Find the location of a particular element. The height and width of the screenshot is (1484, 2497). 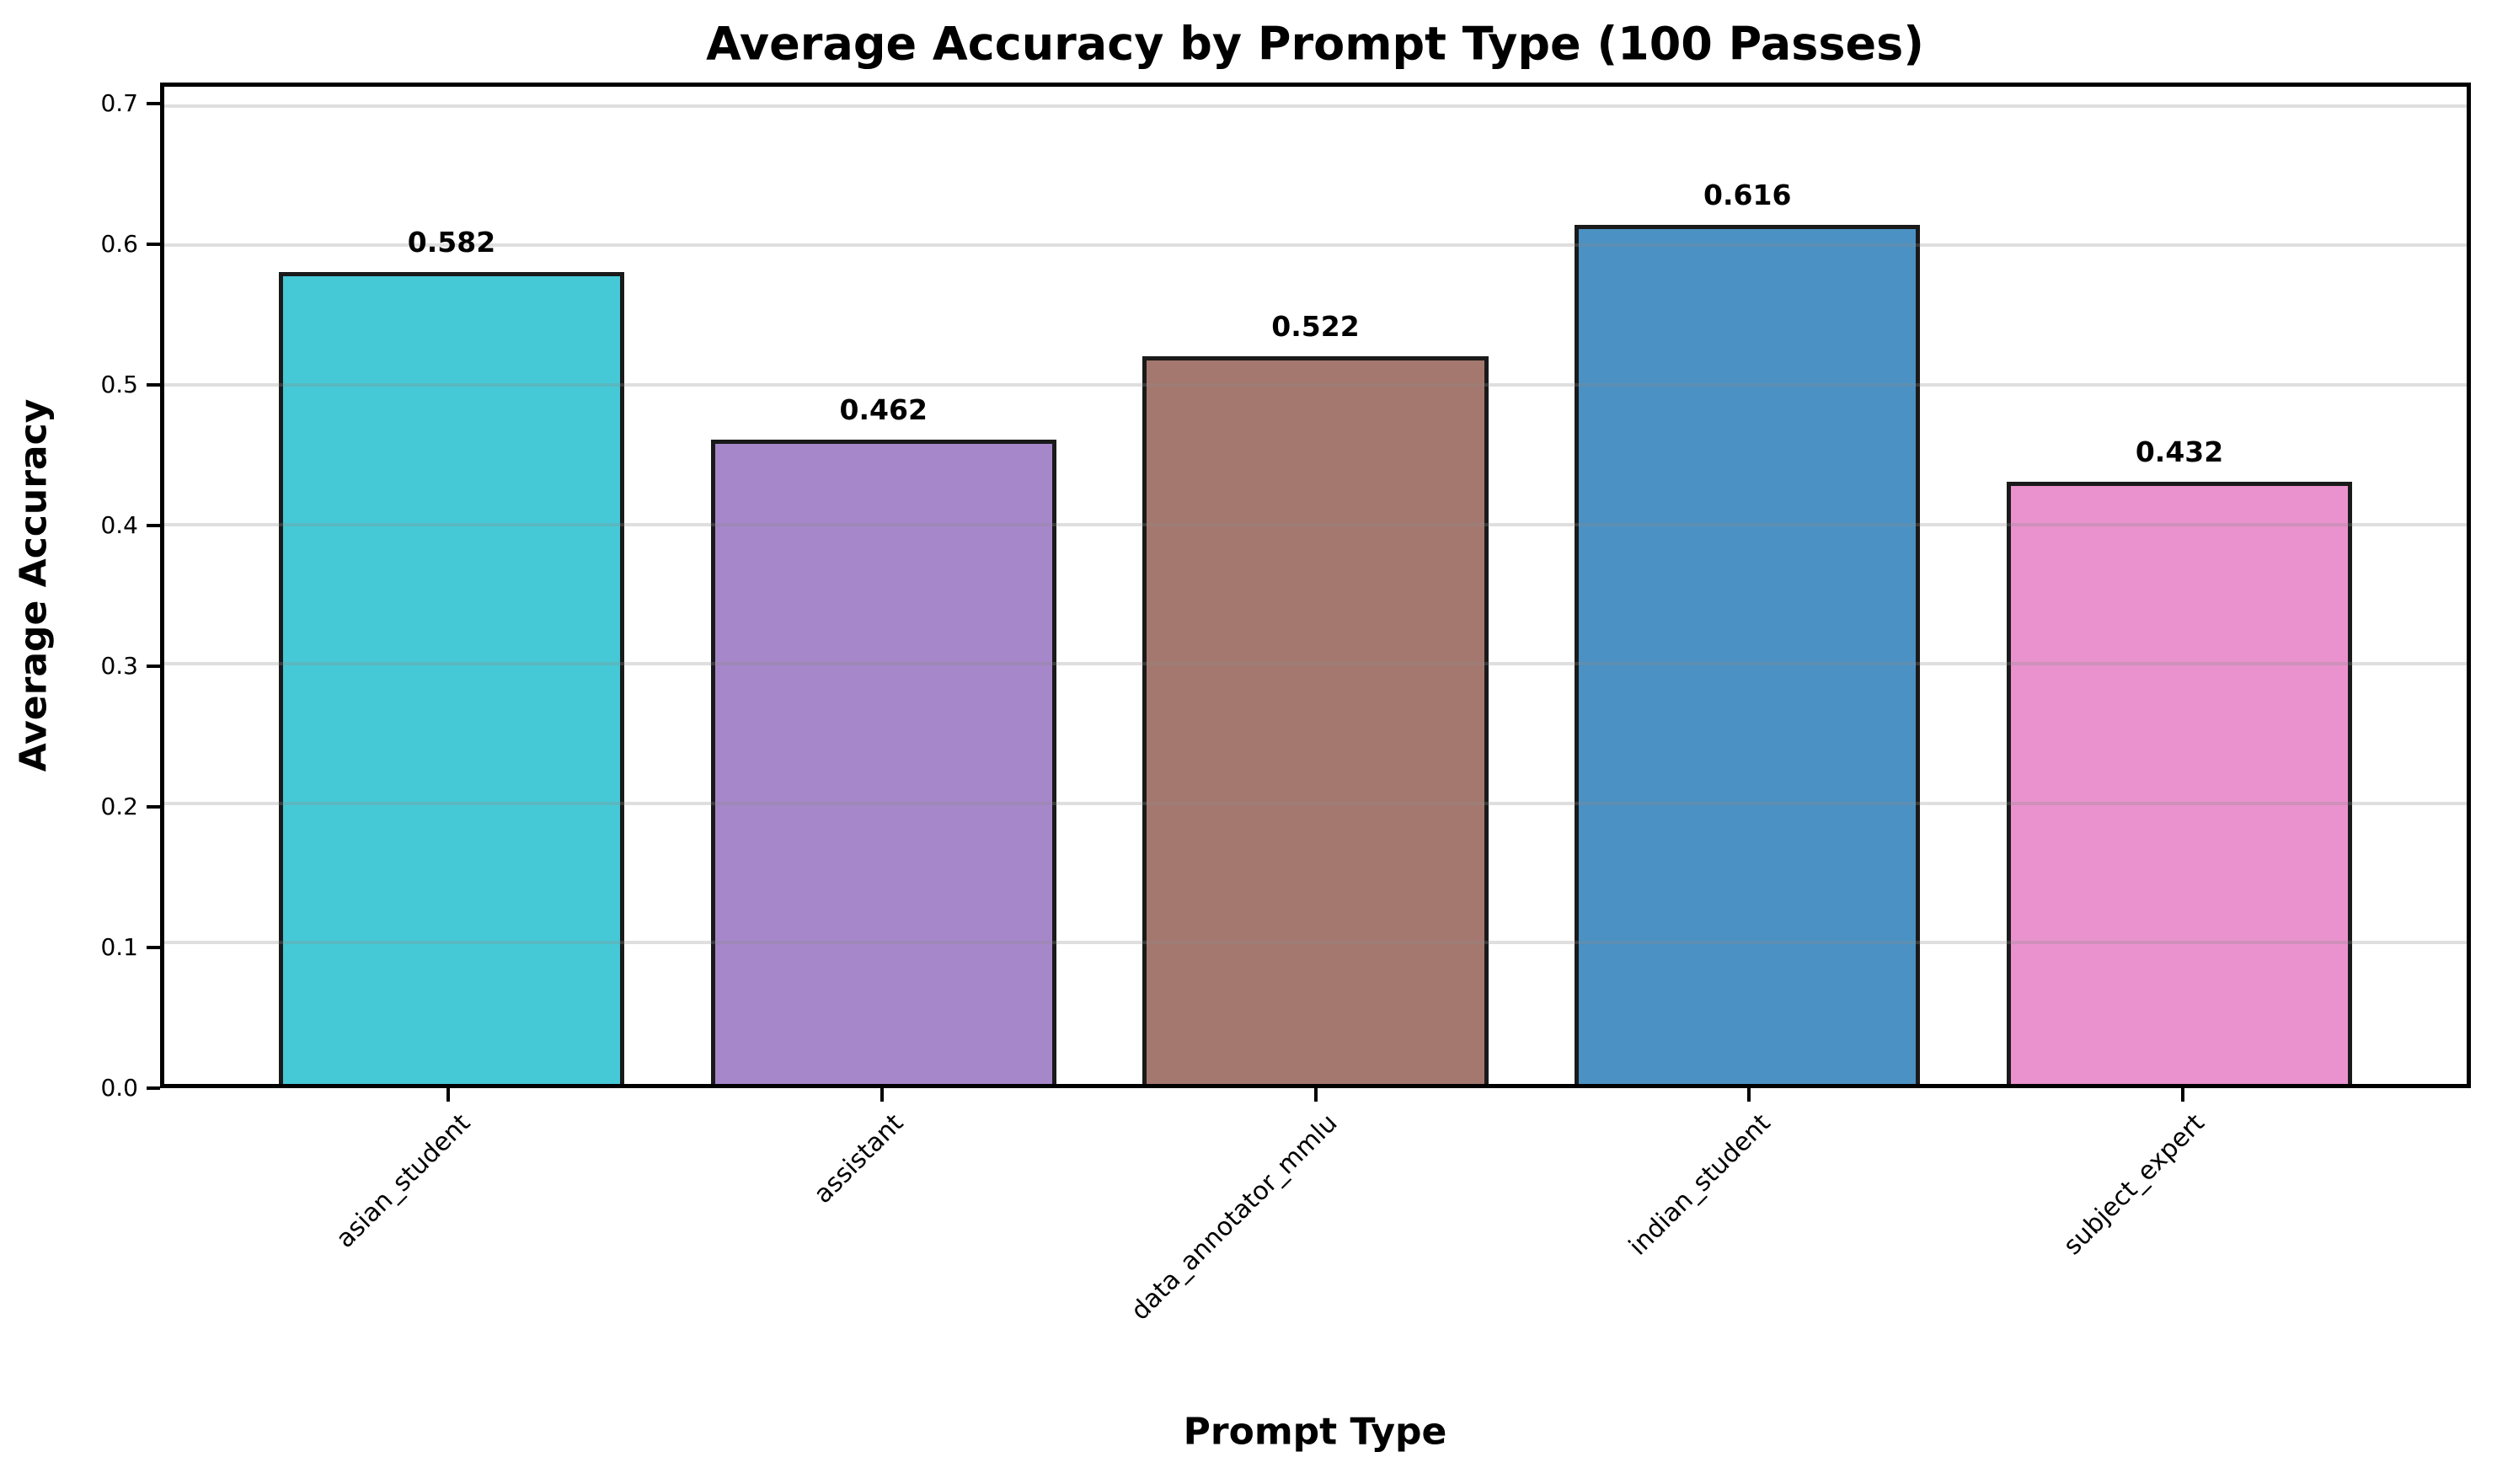

bar-value-label-indian_student: 0.616 is located at coordinates (1747, 195).